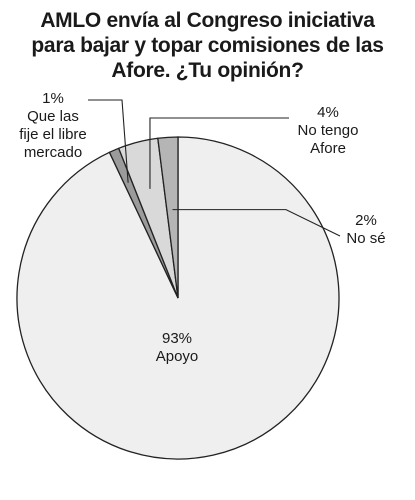 This screenshot has width=415, height=500. Describe the element at coordinates (53, 98) in the screenshot. I see `label-libre-pct: 1%` at that location.